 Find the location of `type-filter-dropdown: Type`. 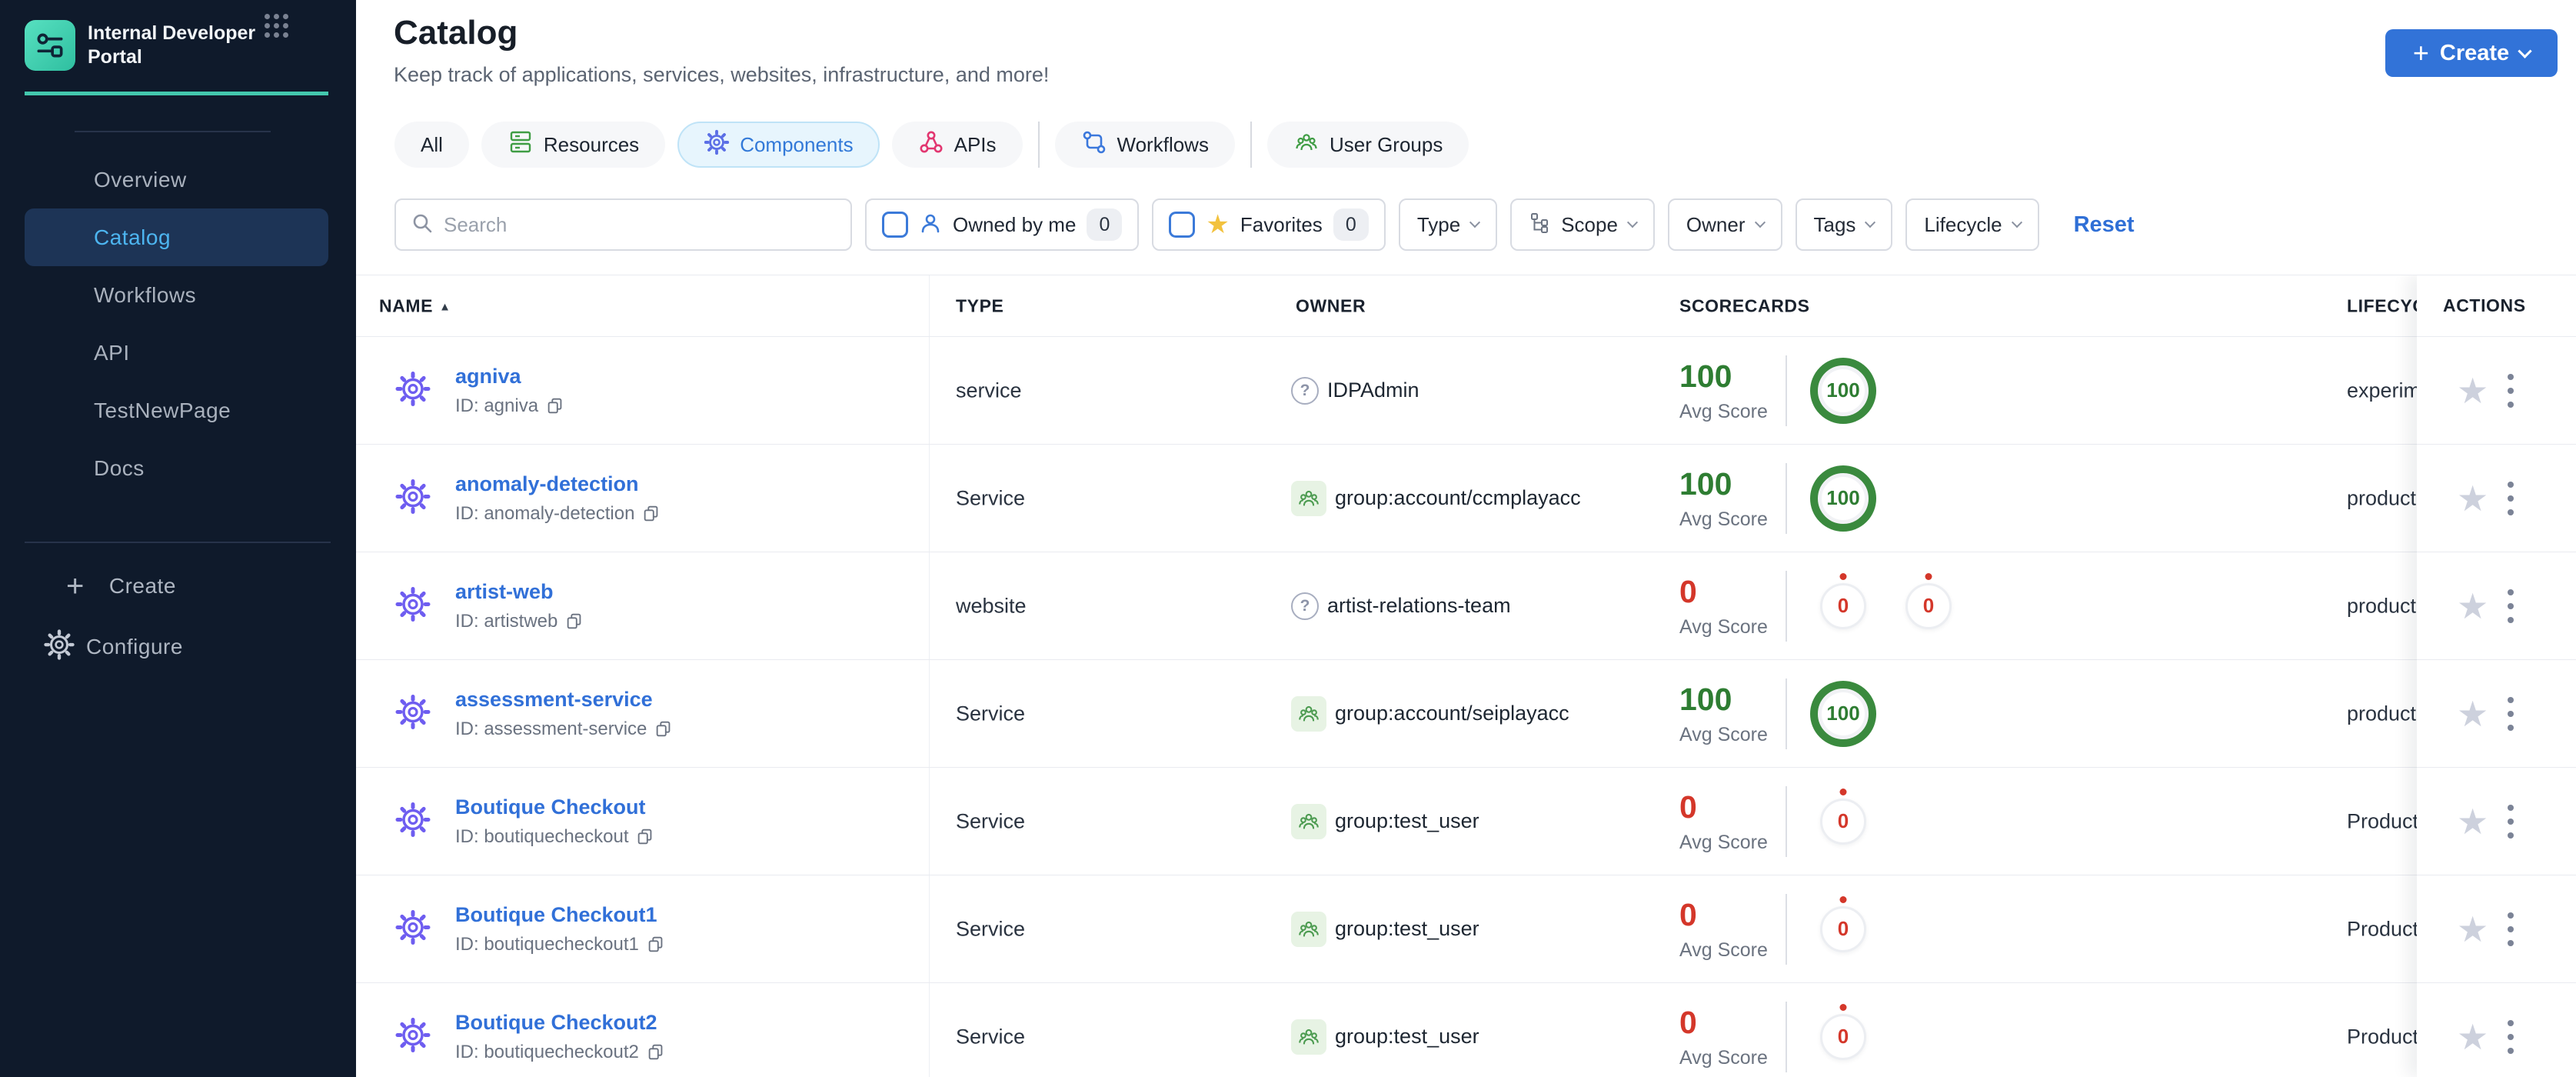

type-filter-dropdown: Type is located at coordinates (1448, 224).